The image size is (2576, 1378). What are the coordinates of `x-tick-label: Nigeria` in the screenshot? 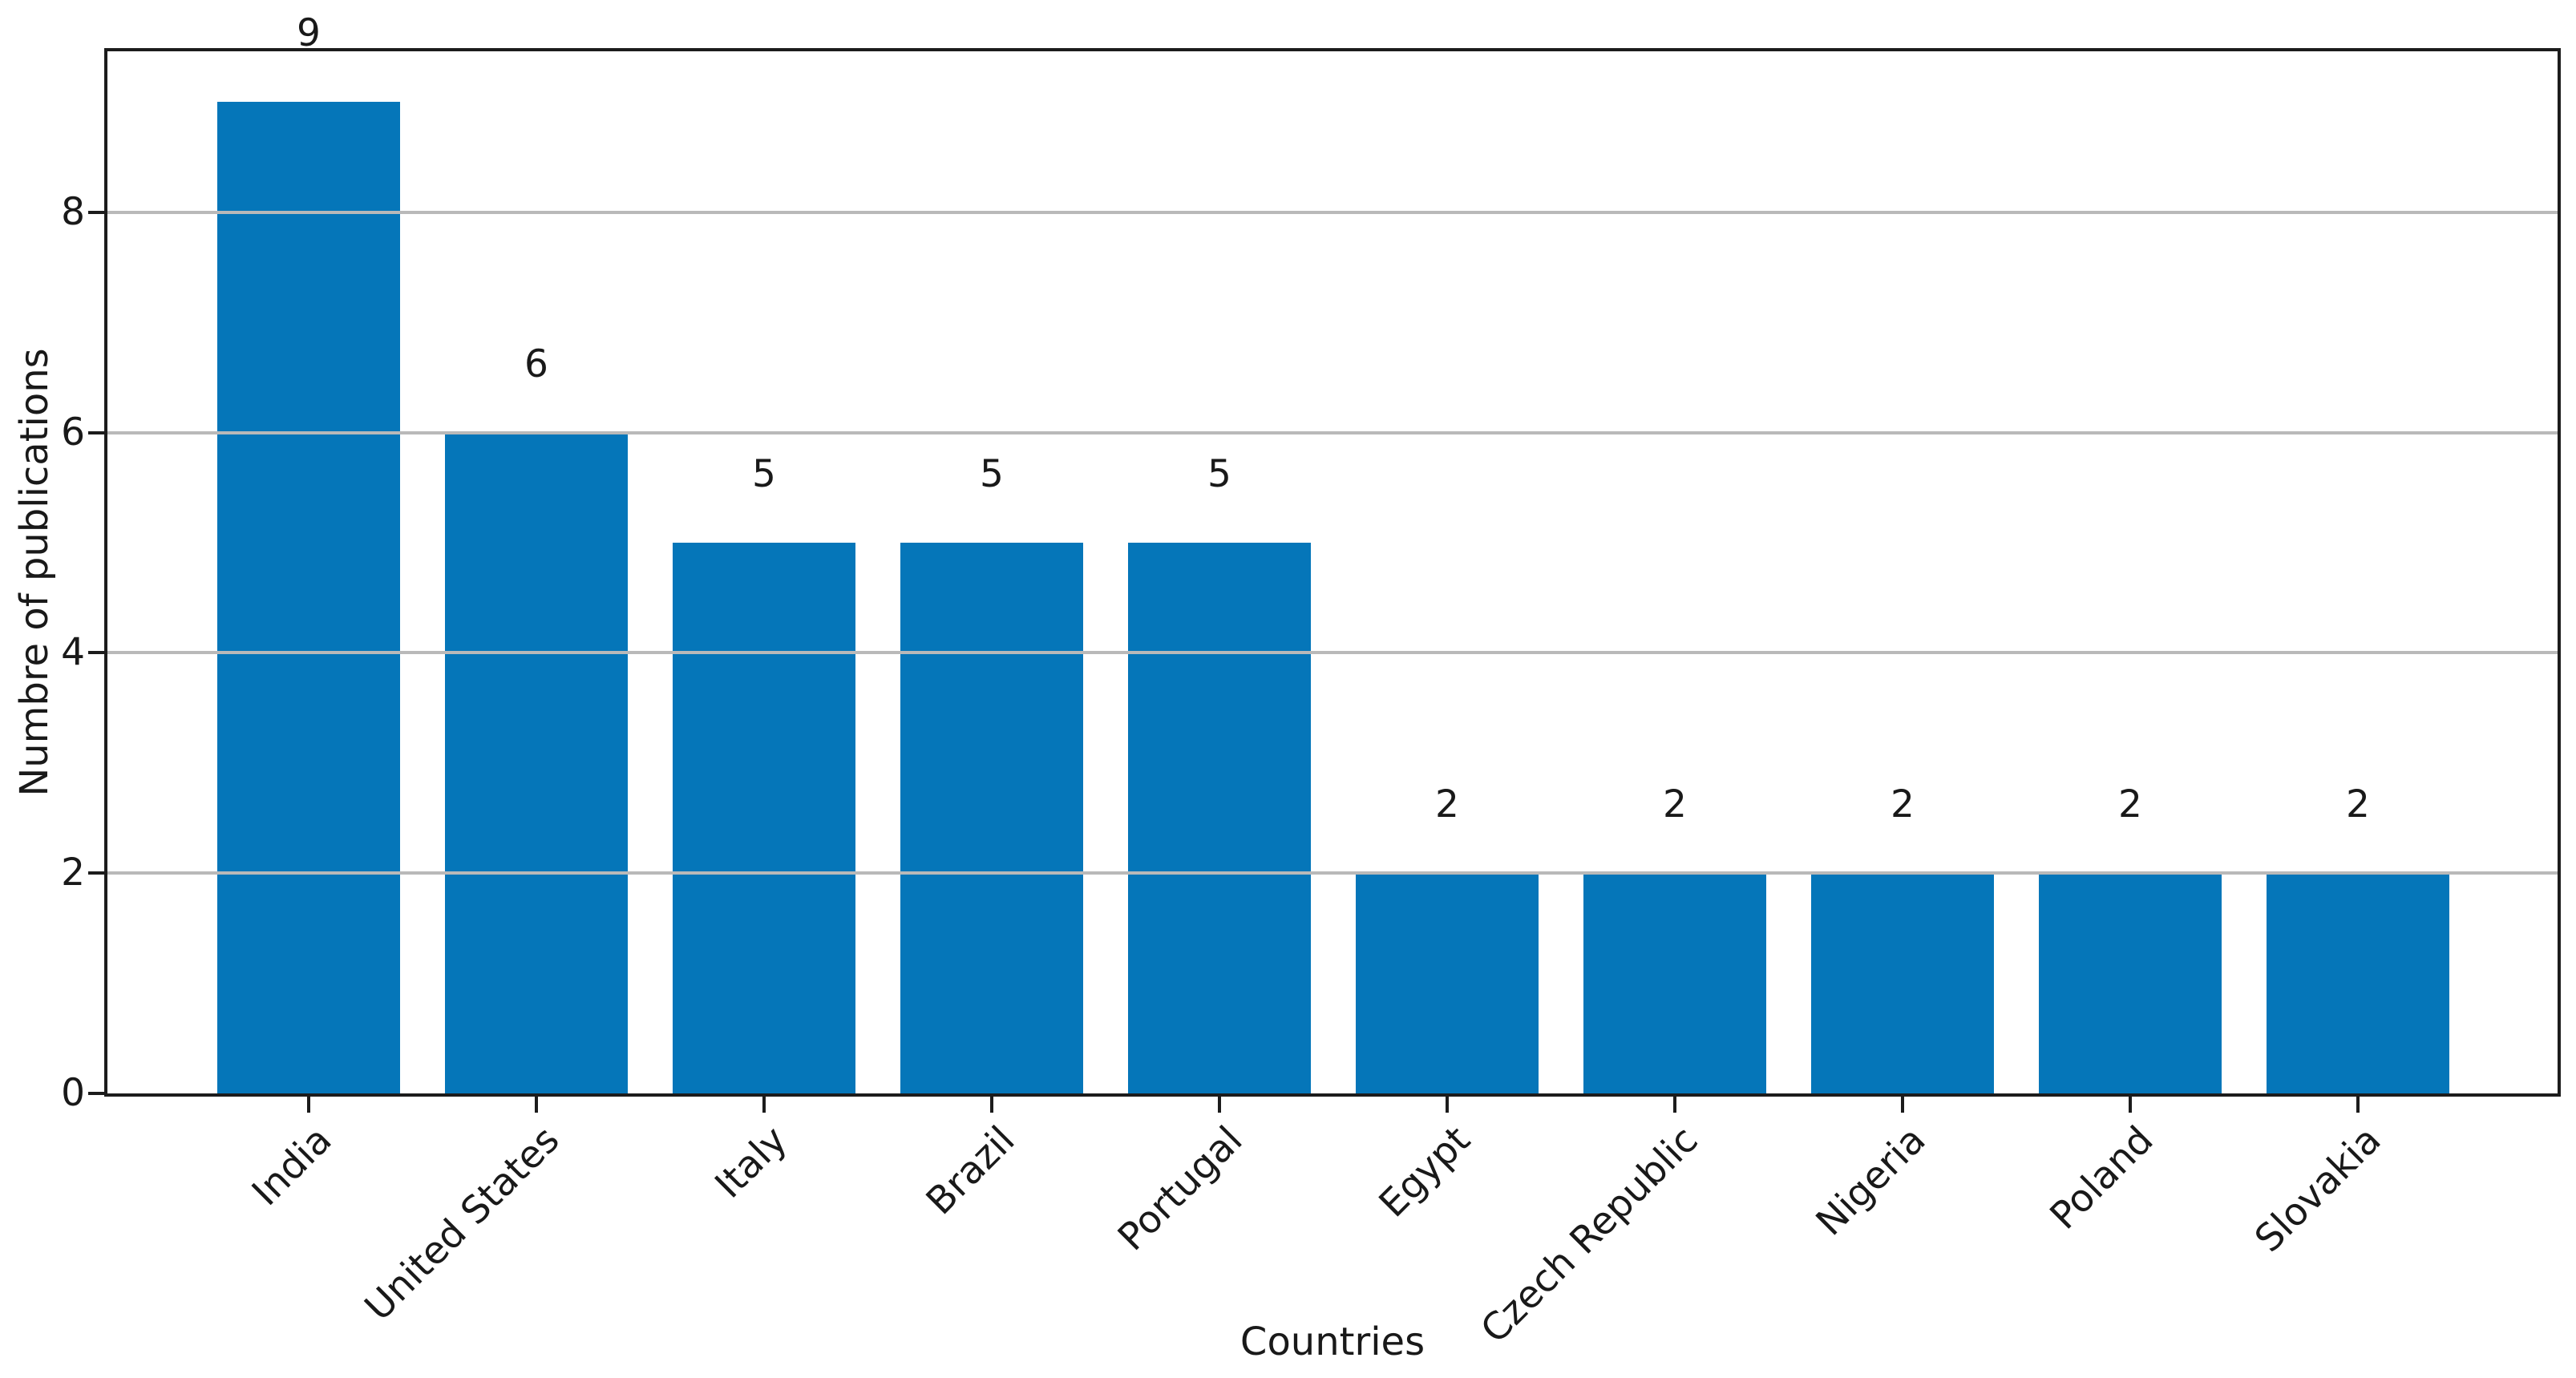 It's located at (1871, 1181).